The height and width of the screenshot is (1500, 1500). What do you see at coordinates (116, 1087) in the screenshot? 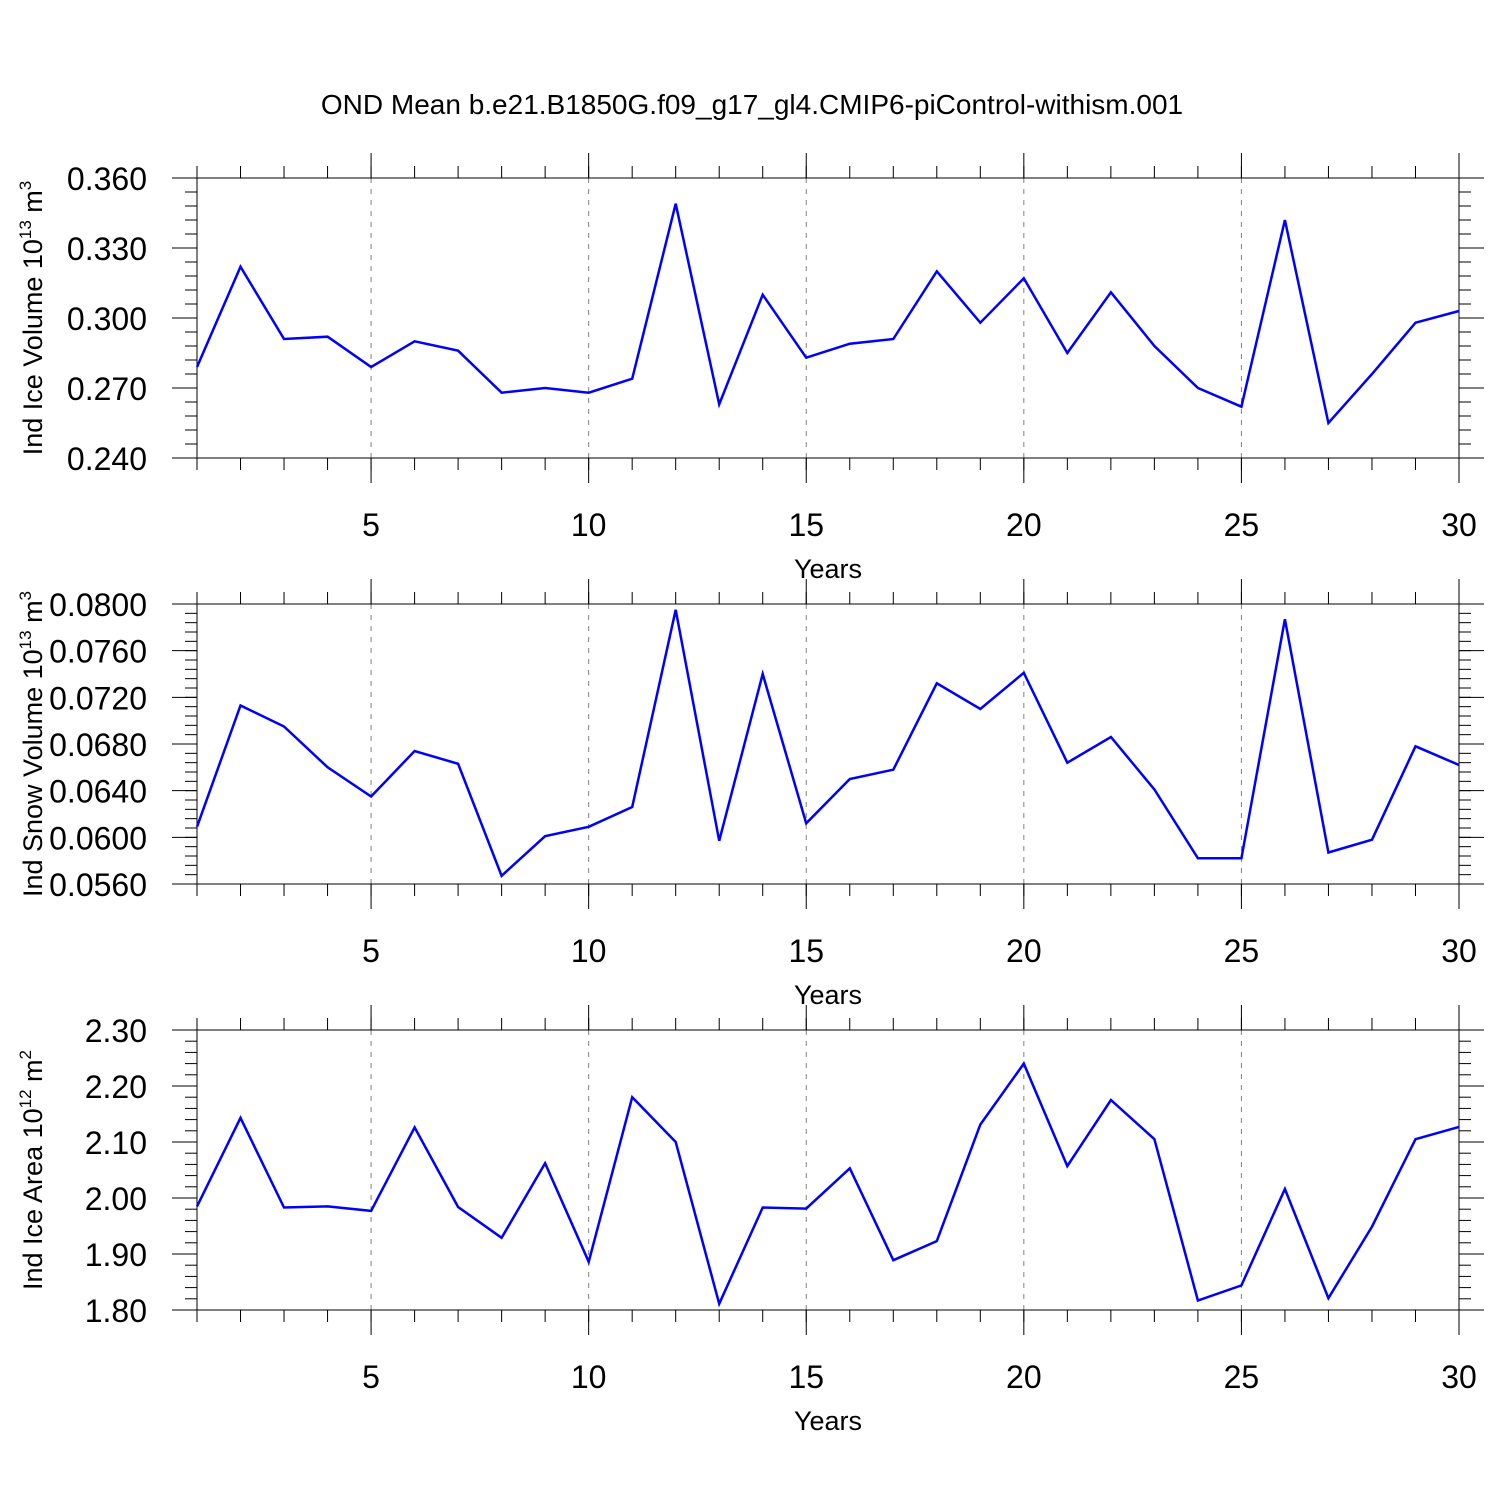
I see `y-tick-label: 2.20` at bounding box center [116, 1087].